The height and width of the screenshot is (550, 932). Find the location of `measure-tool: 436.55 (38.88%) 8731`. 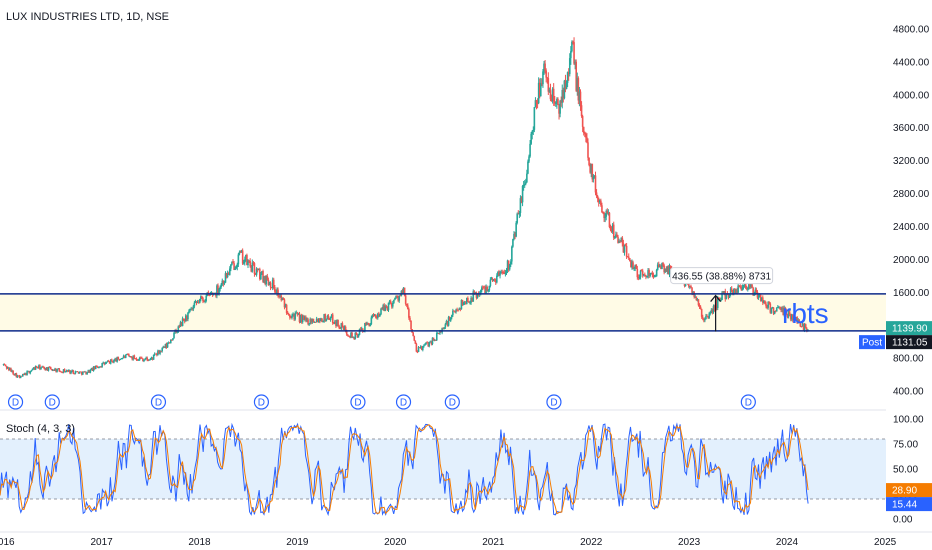

measure-tool: 436.55 (38.88%) 8731 is located at coordinates (722, 299).